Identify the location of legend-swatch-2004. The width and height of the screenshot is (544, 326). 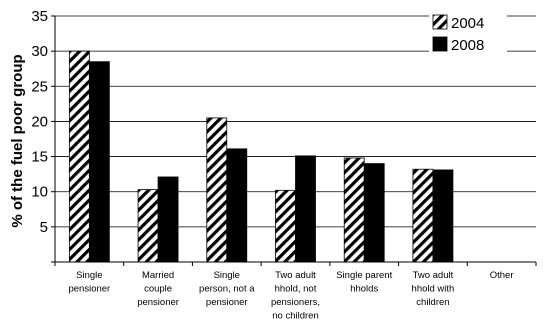
(440, 22).